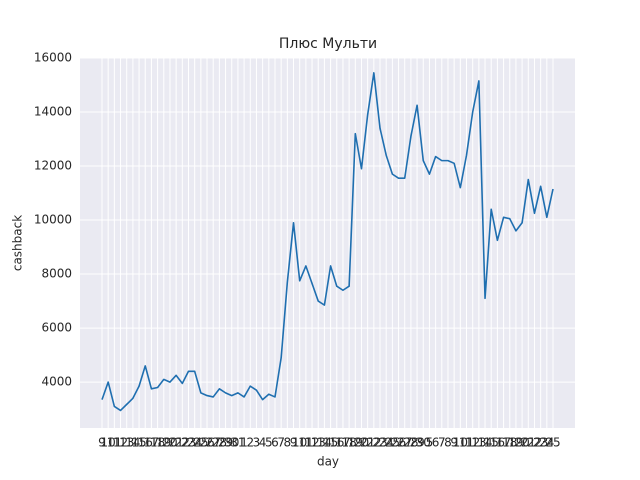 This screenshot has width=640, height=480. I want to click on y-tick-label: 6000, so click(56, 328).